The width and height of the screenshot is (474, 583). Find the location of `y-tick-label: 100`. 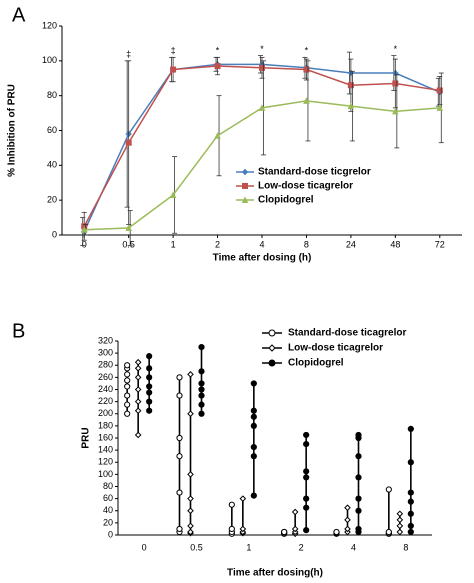

y-tick-label: 100 is located at coordinates (49, 60).